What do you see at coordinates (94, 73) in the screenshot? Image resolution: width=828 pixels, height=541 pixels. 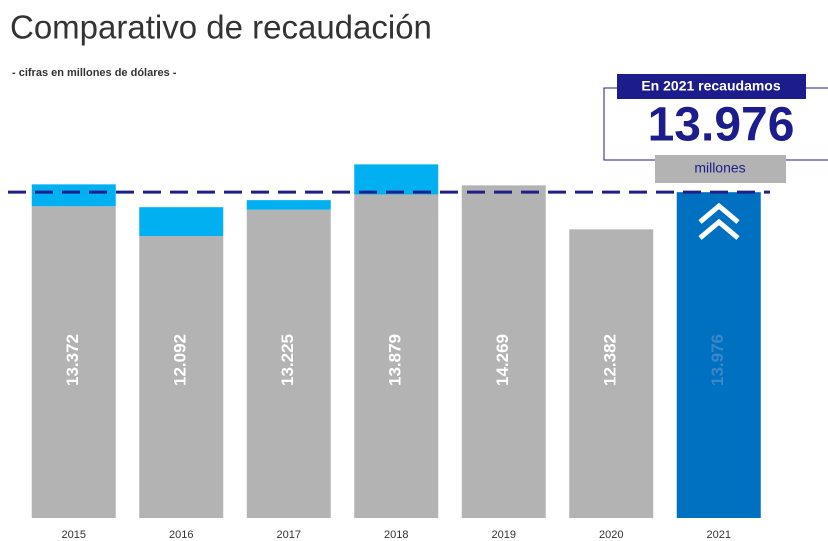 I see `chart-subtitle: - cifras en millones de dólares -` at bounding box center [94, 73].